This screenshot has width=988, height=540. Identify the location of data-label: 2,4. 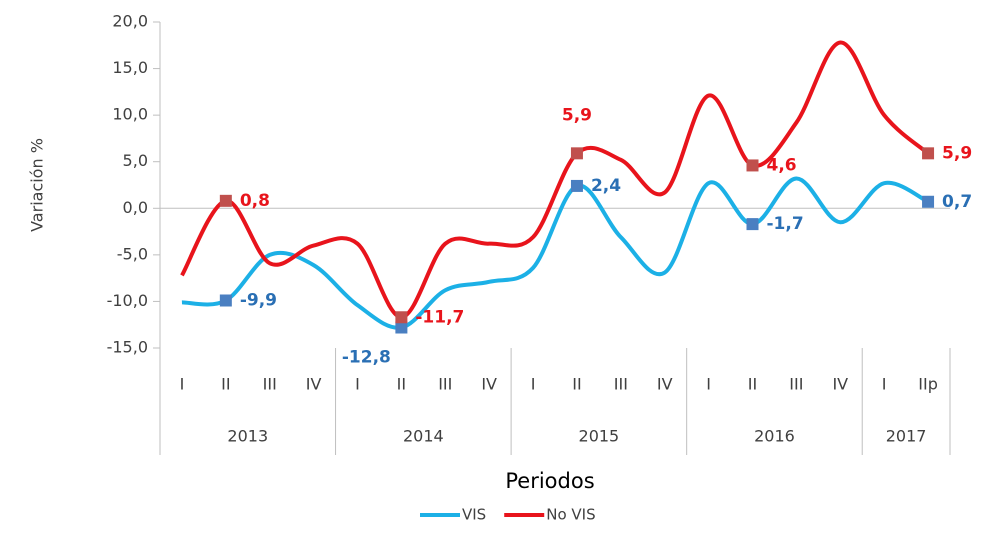
(606, 186).